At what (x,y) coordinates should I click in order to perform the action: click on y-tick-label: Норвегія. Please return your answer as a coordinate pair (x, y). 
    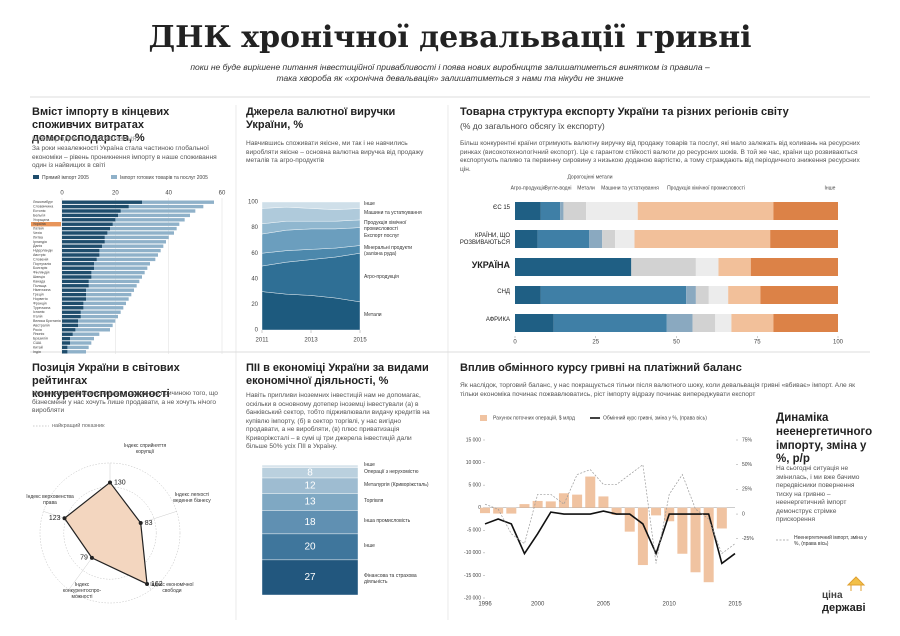
    Looking at the image, I should click on (40, 299).